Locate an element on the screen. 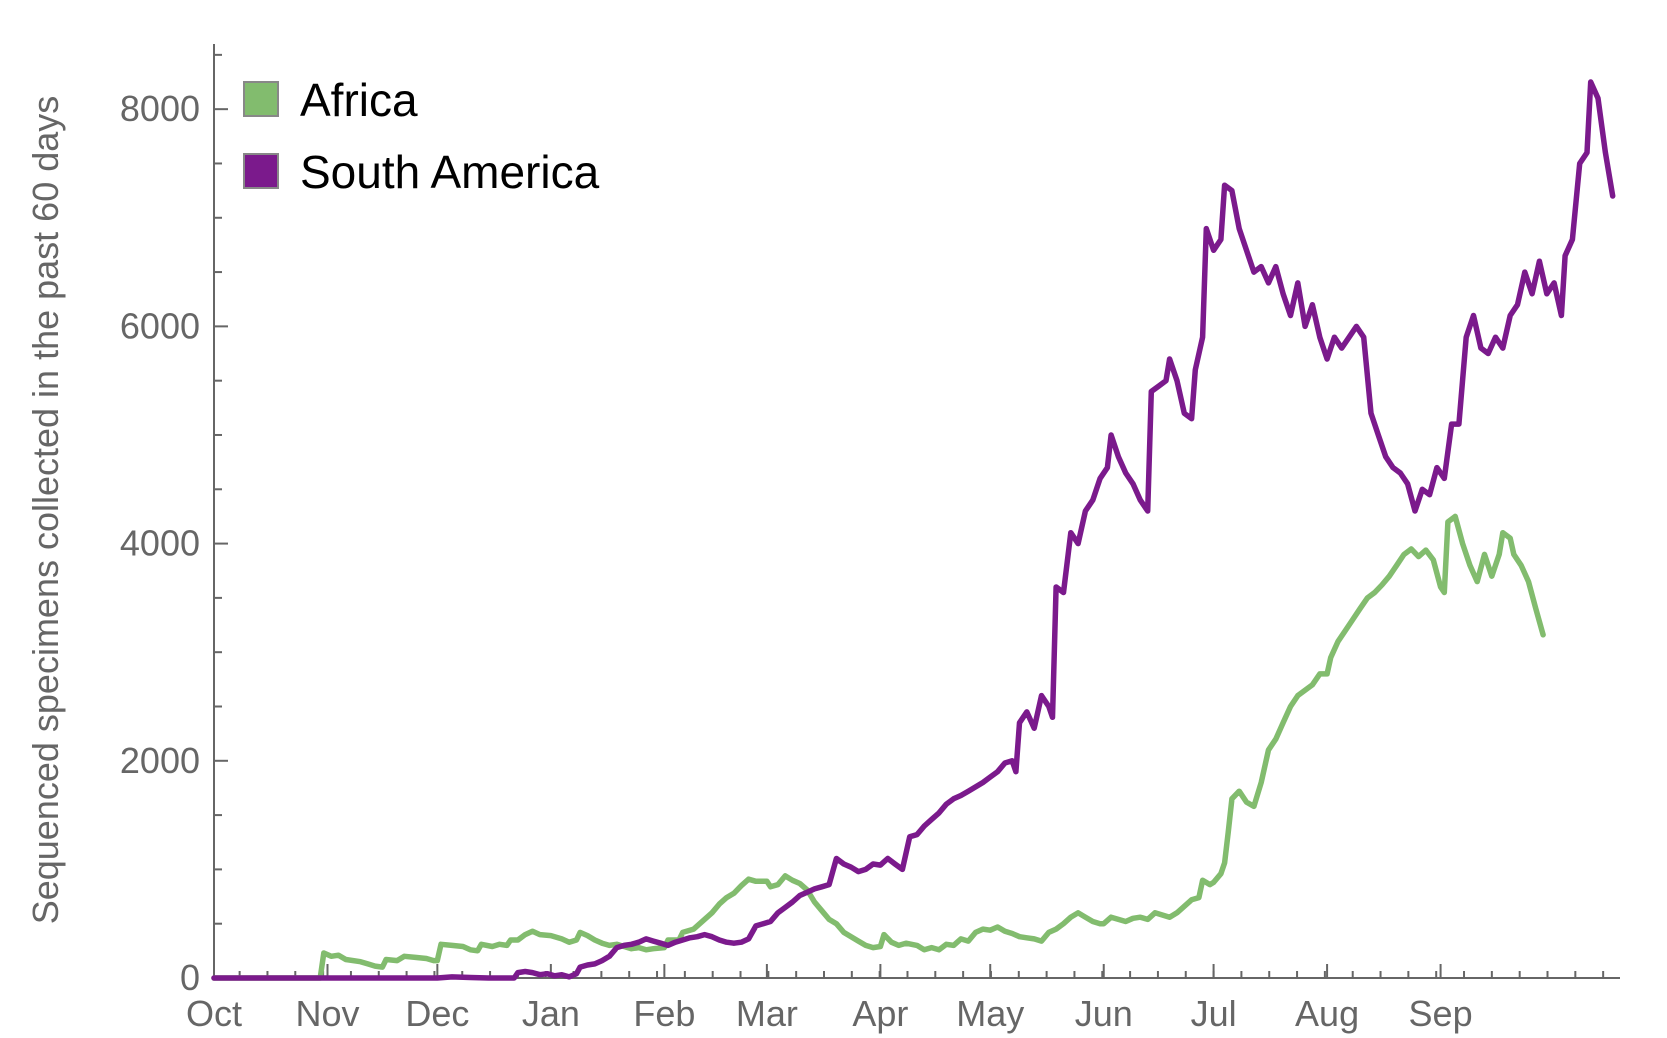 This screenshot has height=1038, width=1667. x-tick-label: Dec is located at coordinates (437, 1013).